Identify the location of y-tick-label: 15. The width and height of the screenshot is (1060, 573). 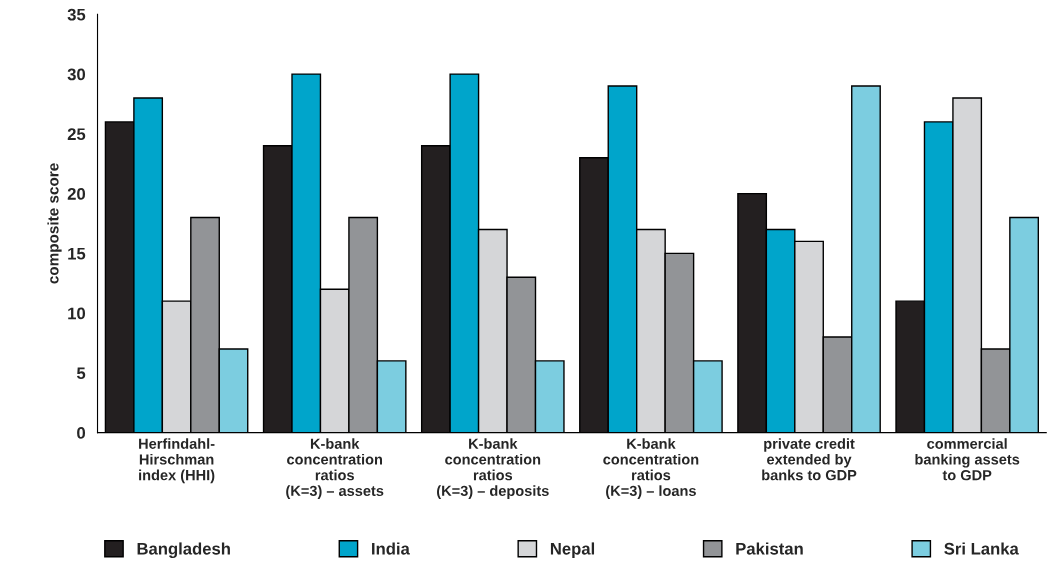
(77, 253).